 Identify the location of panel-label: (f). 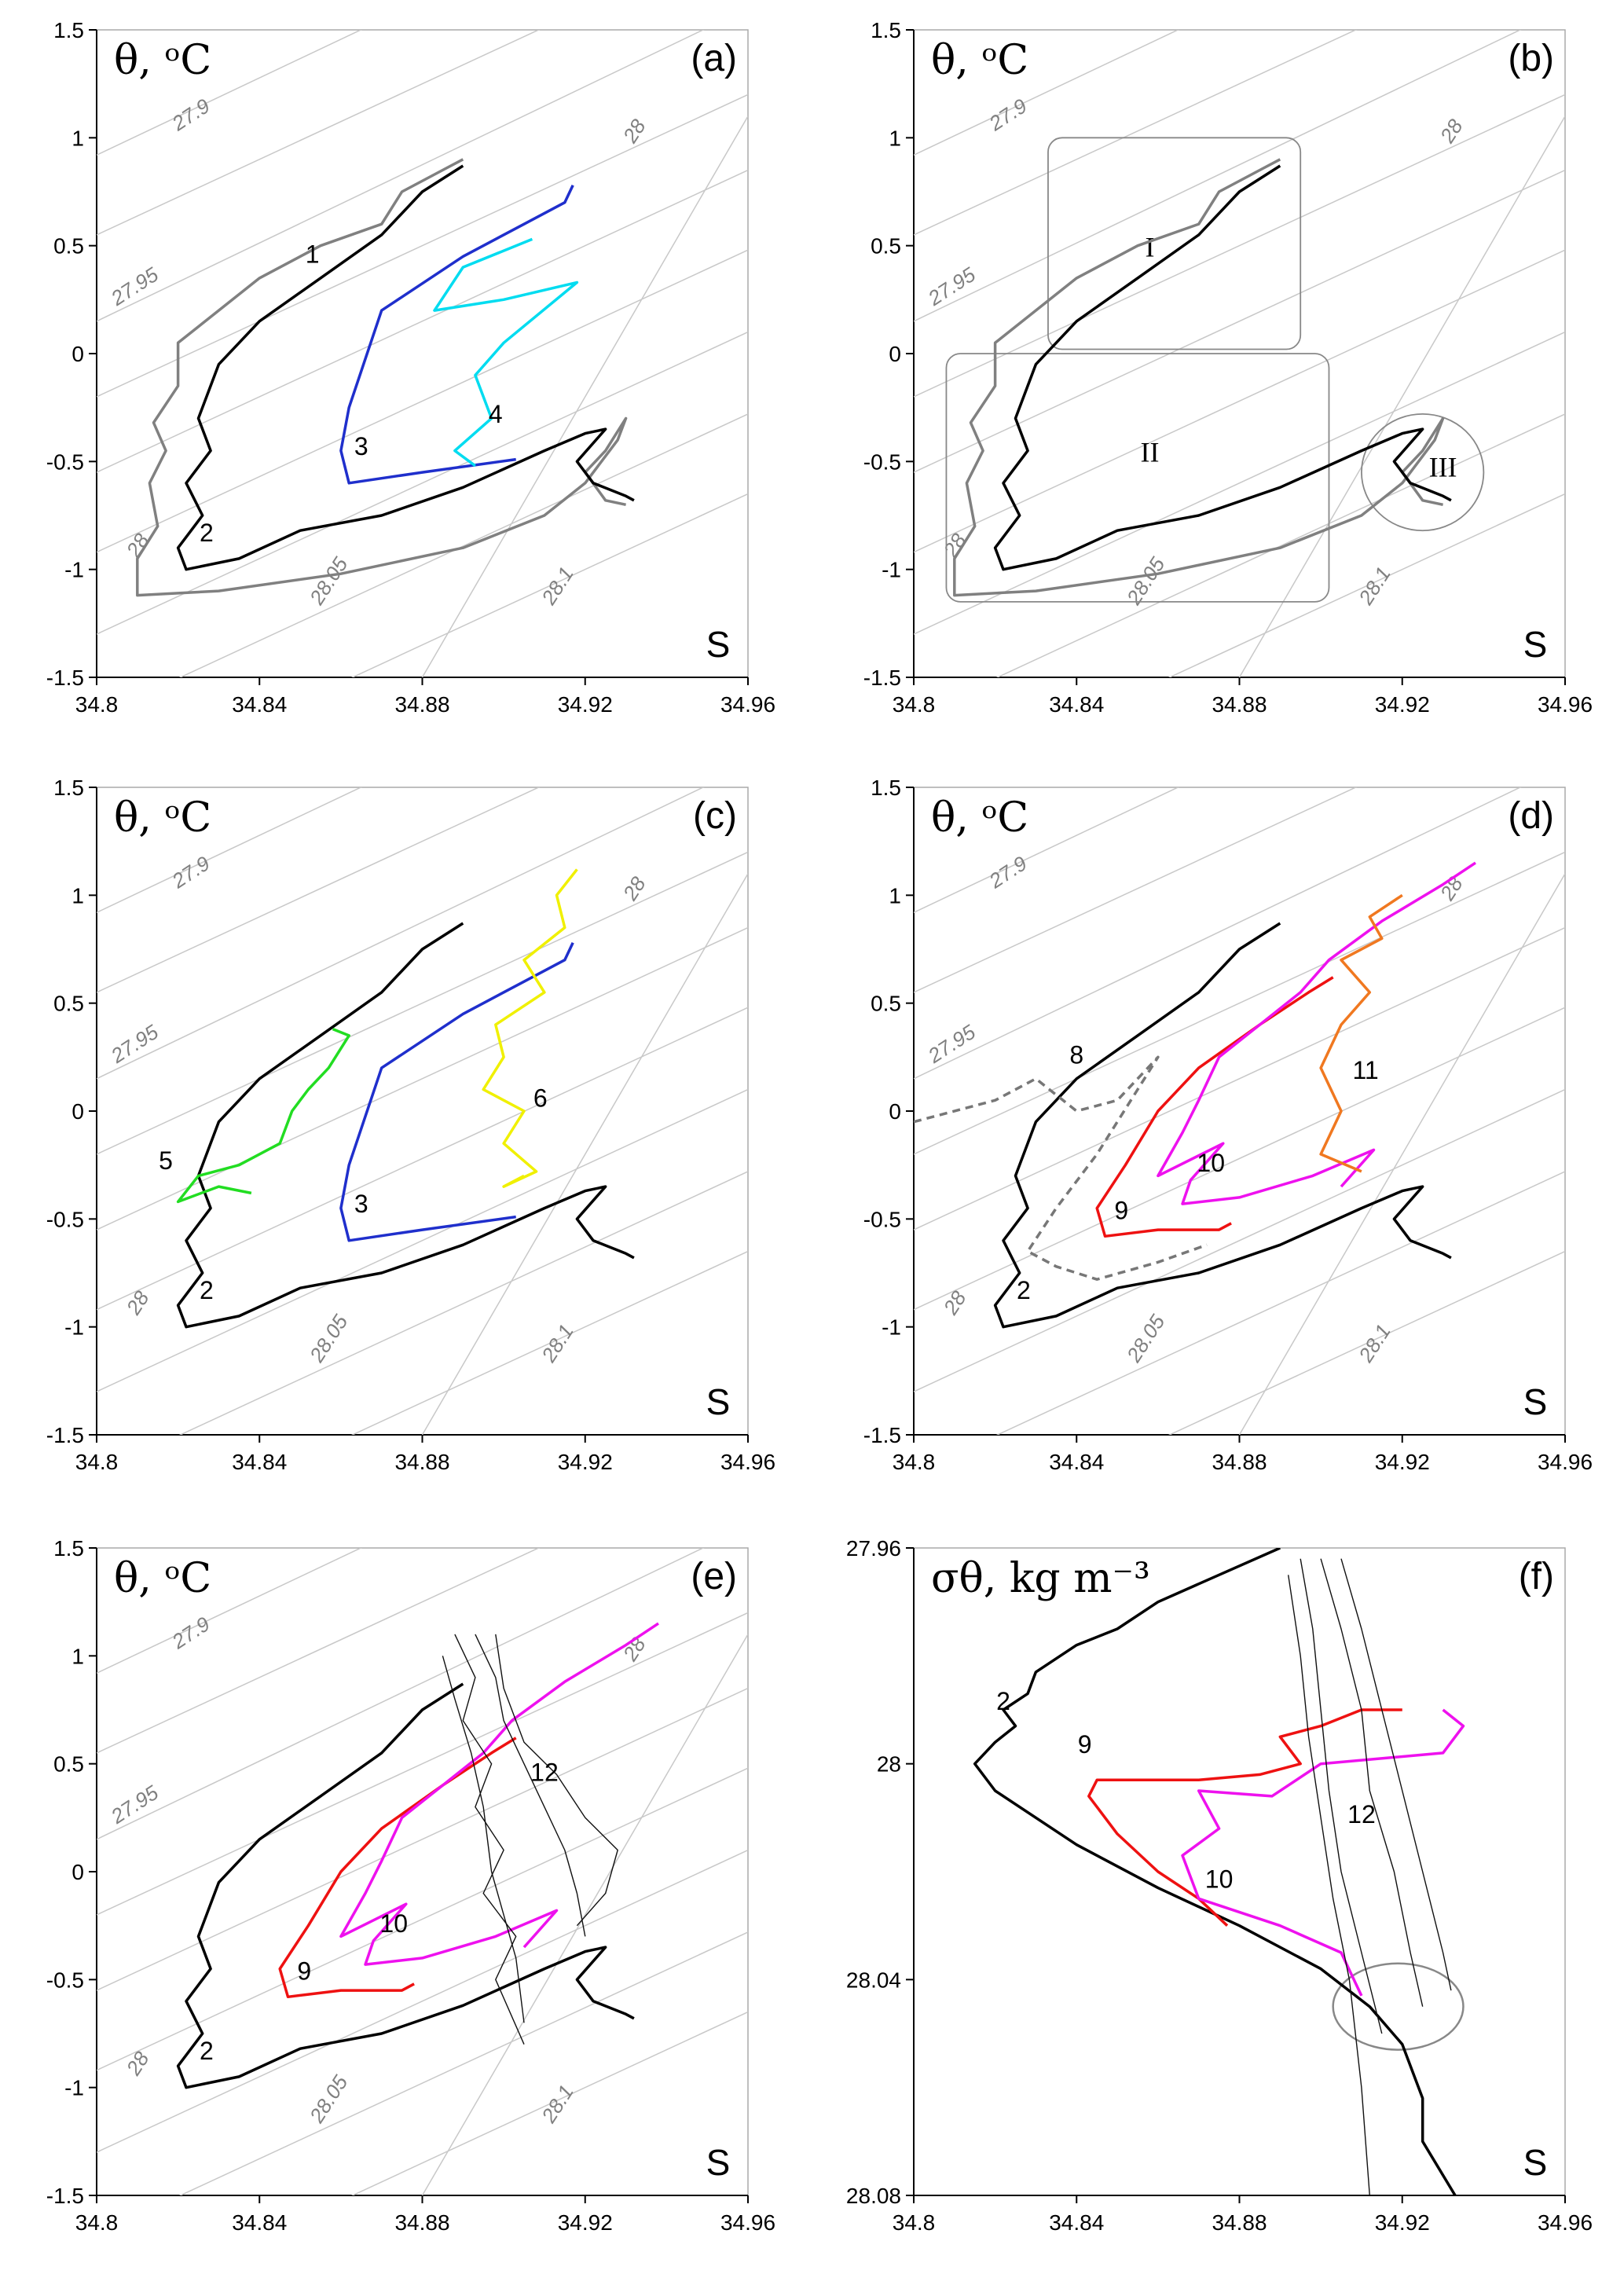
(1536, 1576).